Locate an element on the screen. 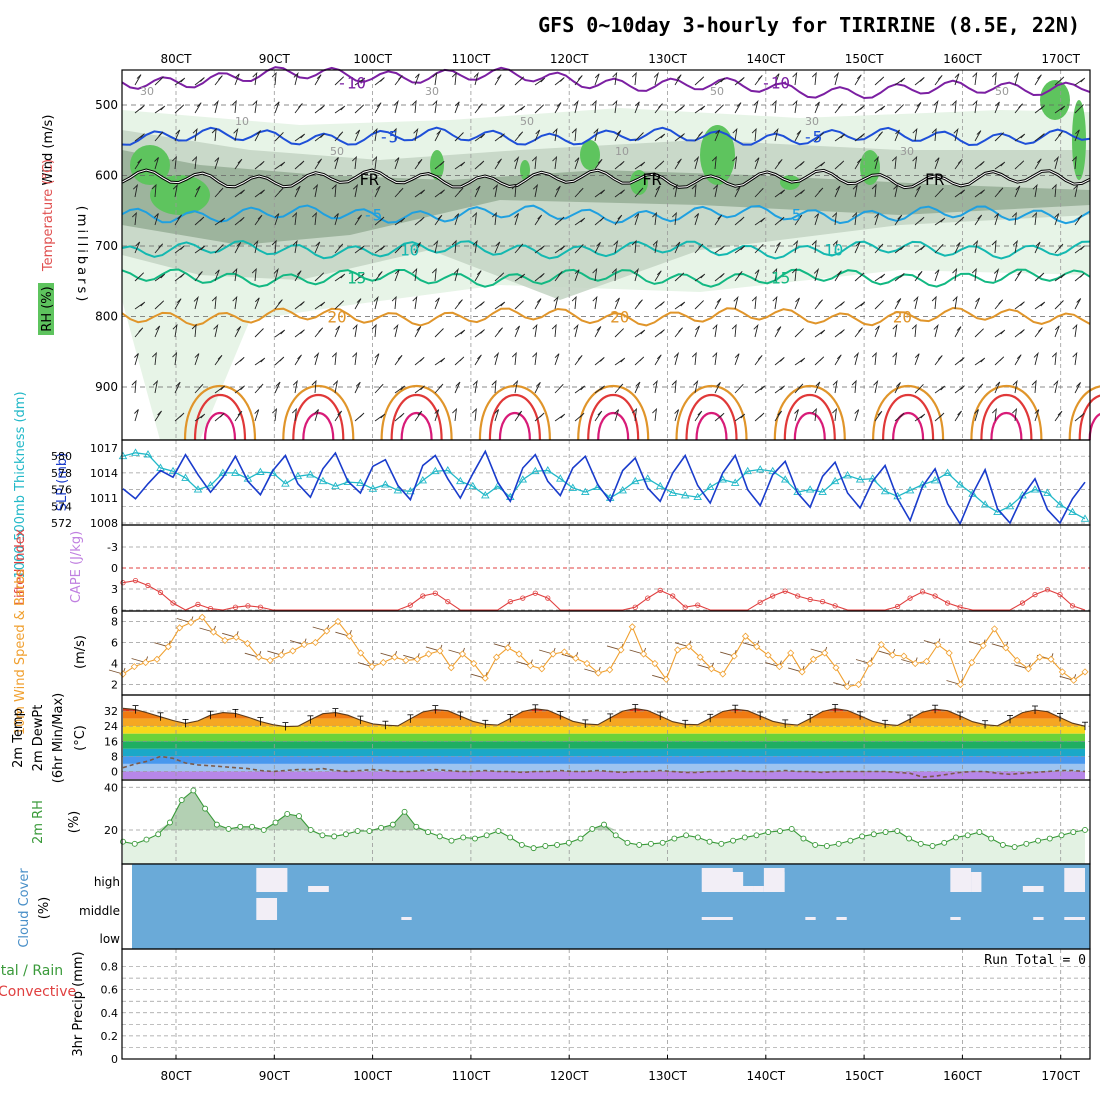 The image size is (1100, 1100). temp-ytick-24: 24 is located at coordinates (111, 726).